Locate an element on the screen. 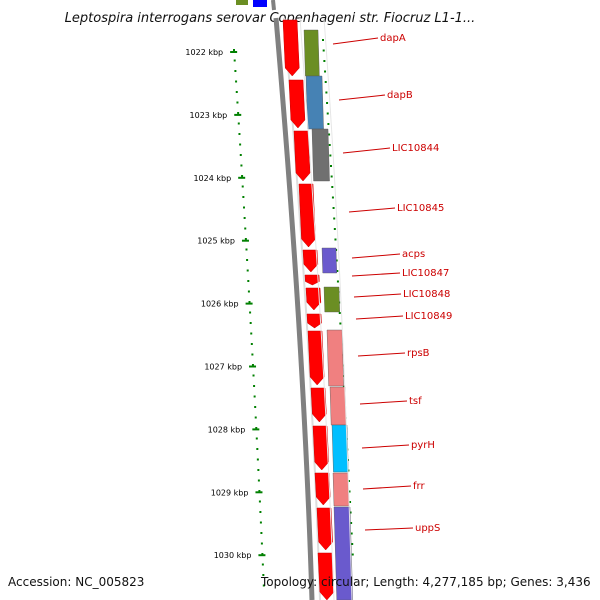 The image size is (600, 600). feature-block-pyrh is located at coordinates (340, 448).